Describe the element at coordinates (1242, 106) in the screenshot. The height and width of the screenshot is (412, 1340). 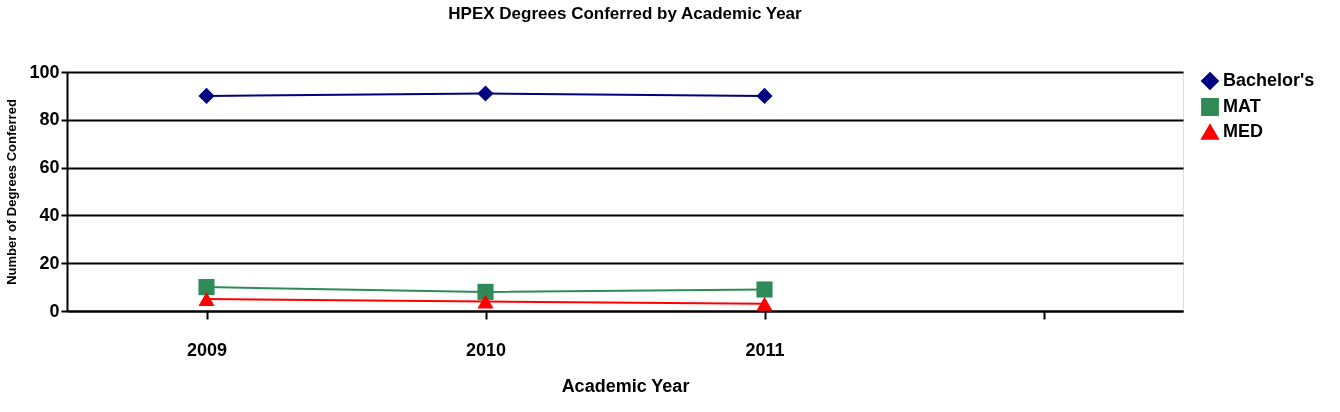
I see `legend-label: MAT` at that location.